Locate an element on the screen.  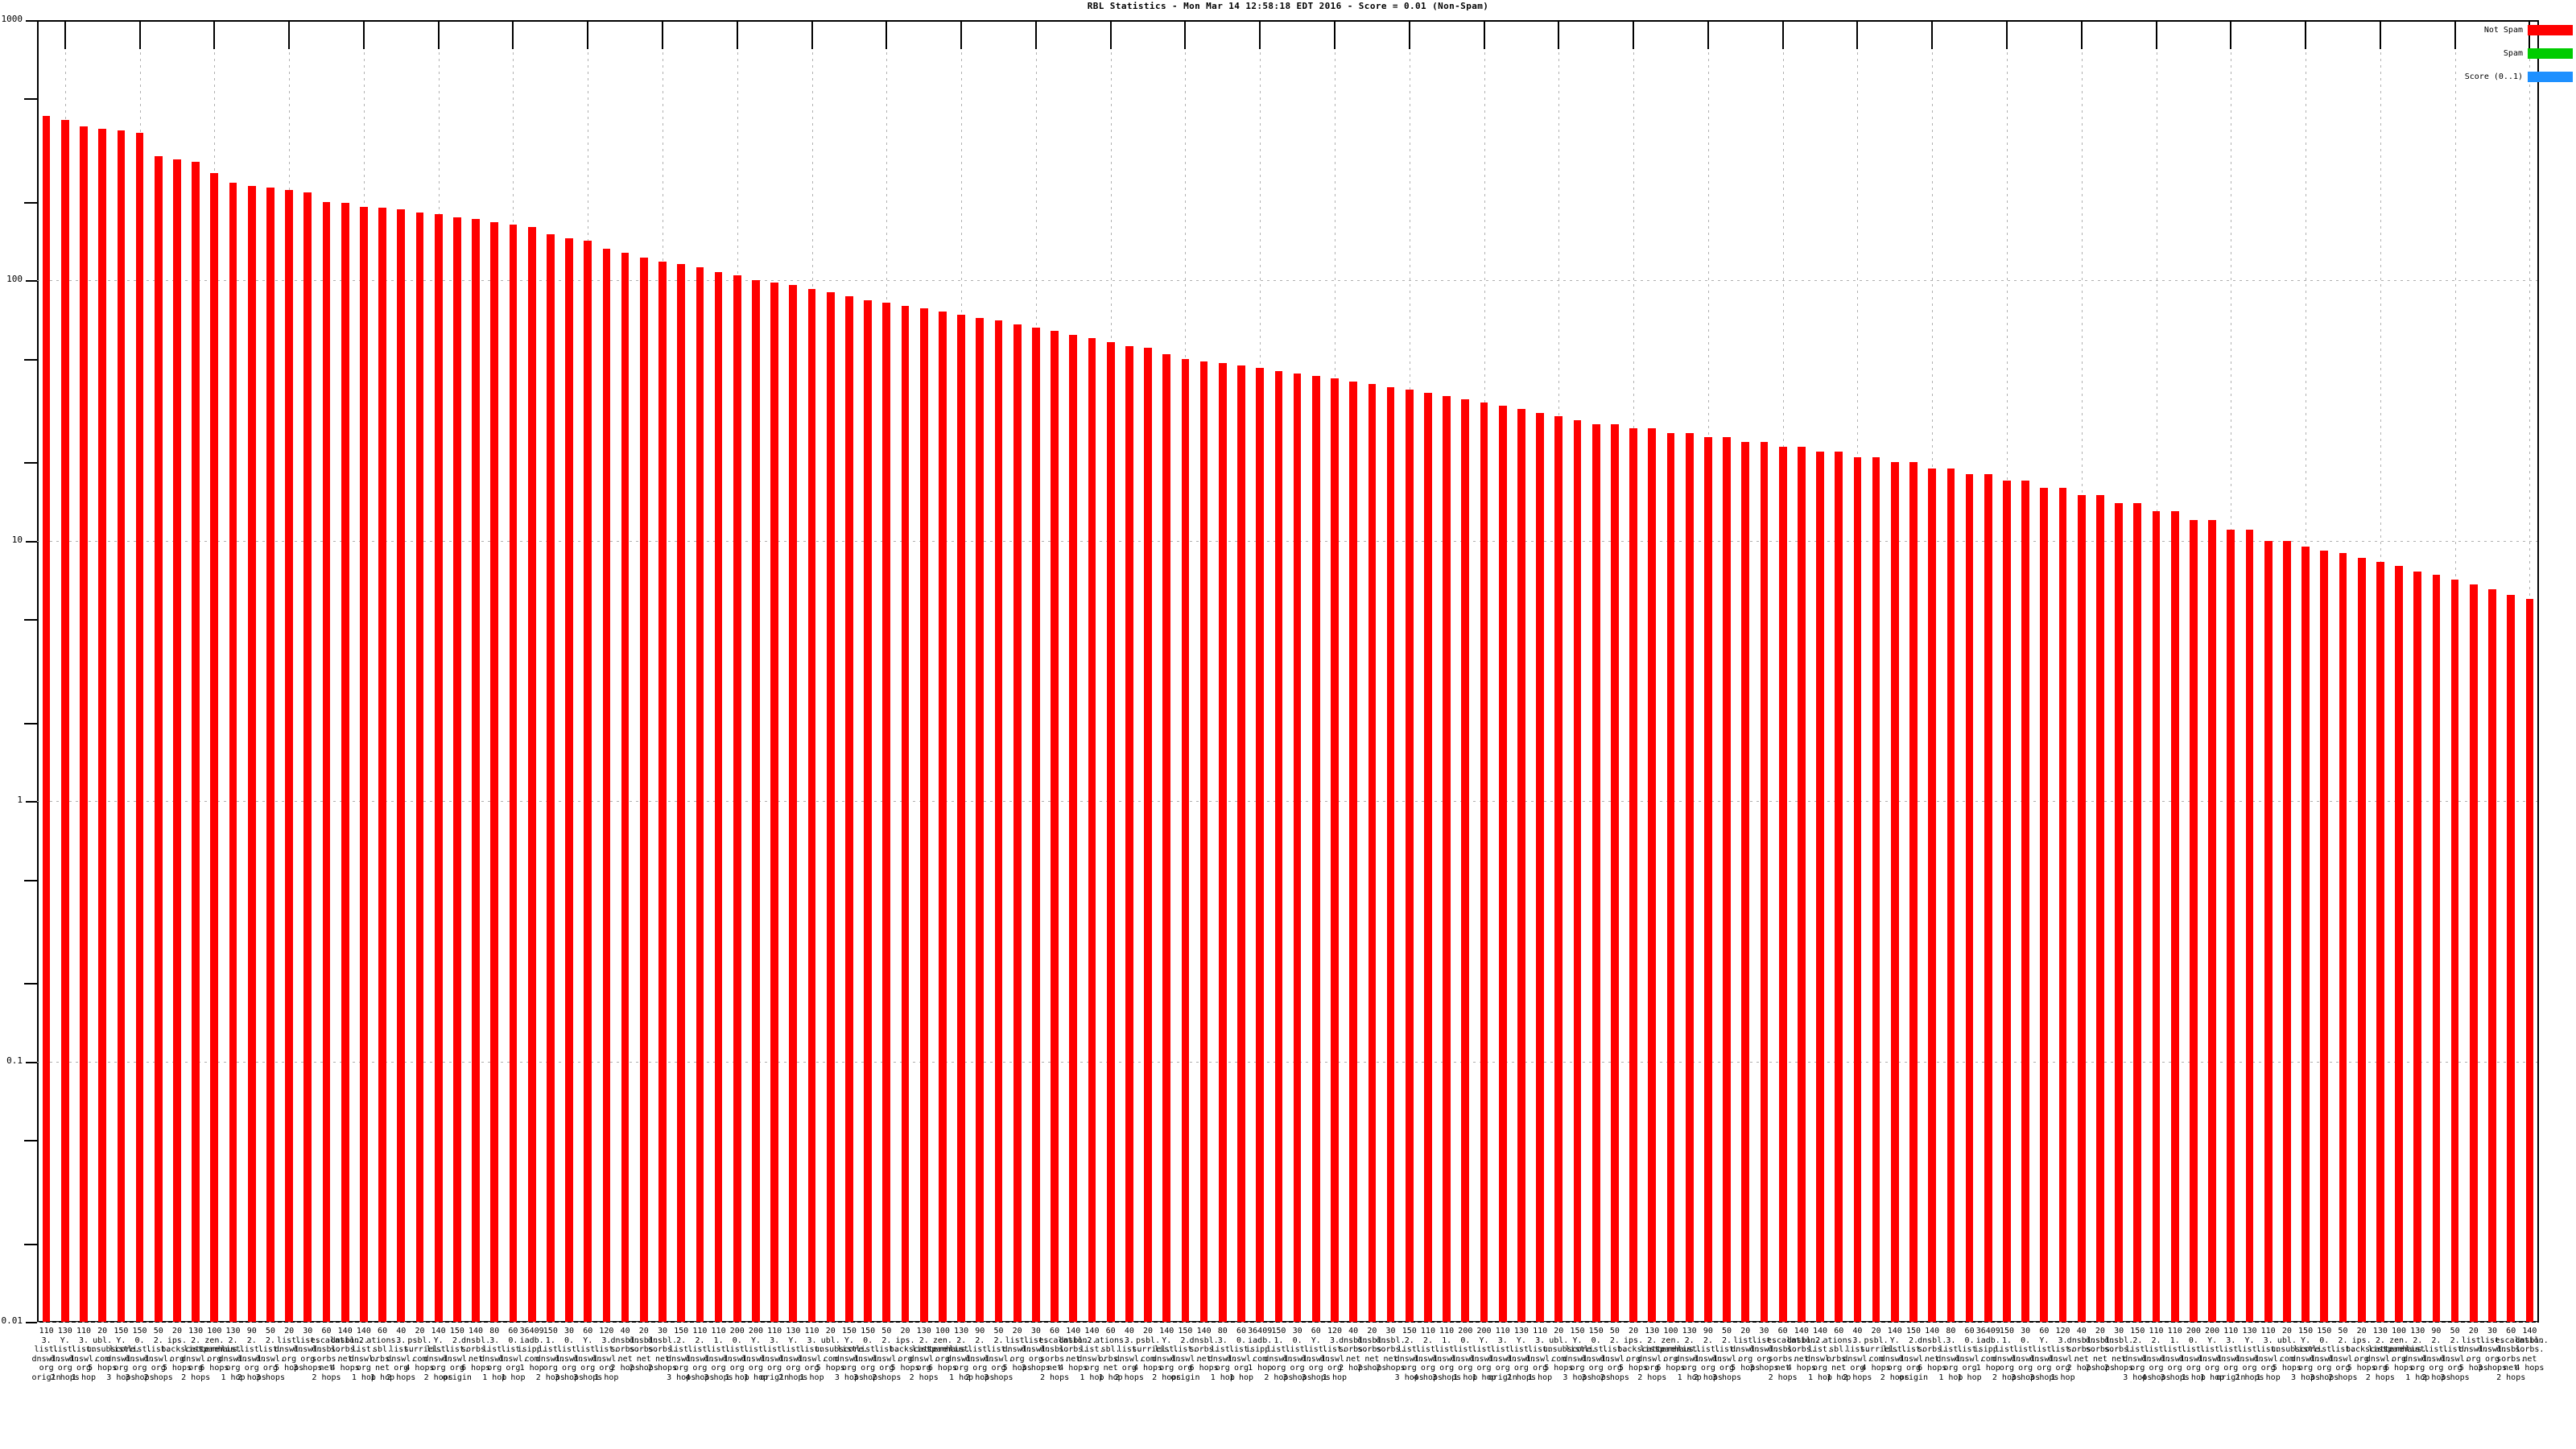
legend-item: Score (0..1) is located at coordinates (2468, 76).